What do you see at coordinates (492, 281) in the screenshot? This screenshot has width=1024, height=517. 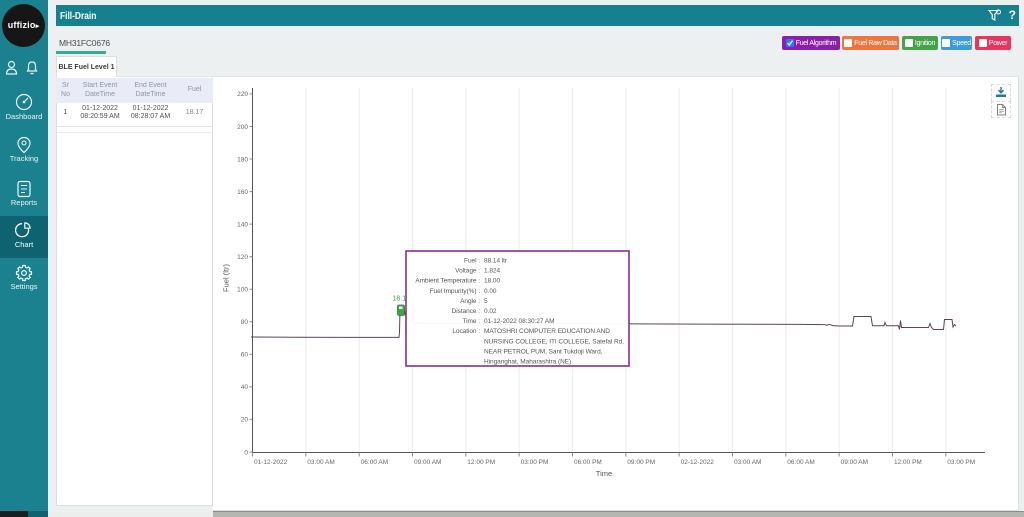 I see `svg-text: 18.00` at bounding box center [492, 281].